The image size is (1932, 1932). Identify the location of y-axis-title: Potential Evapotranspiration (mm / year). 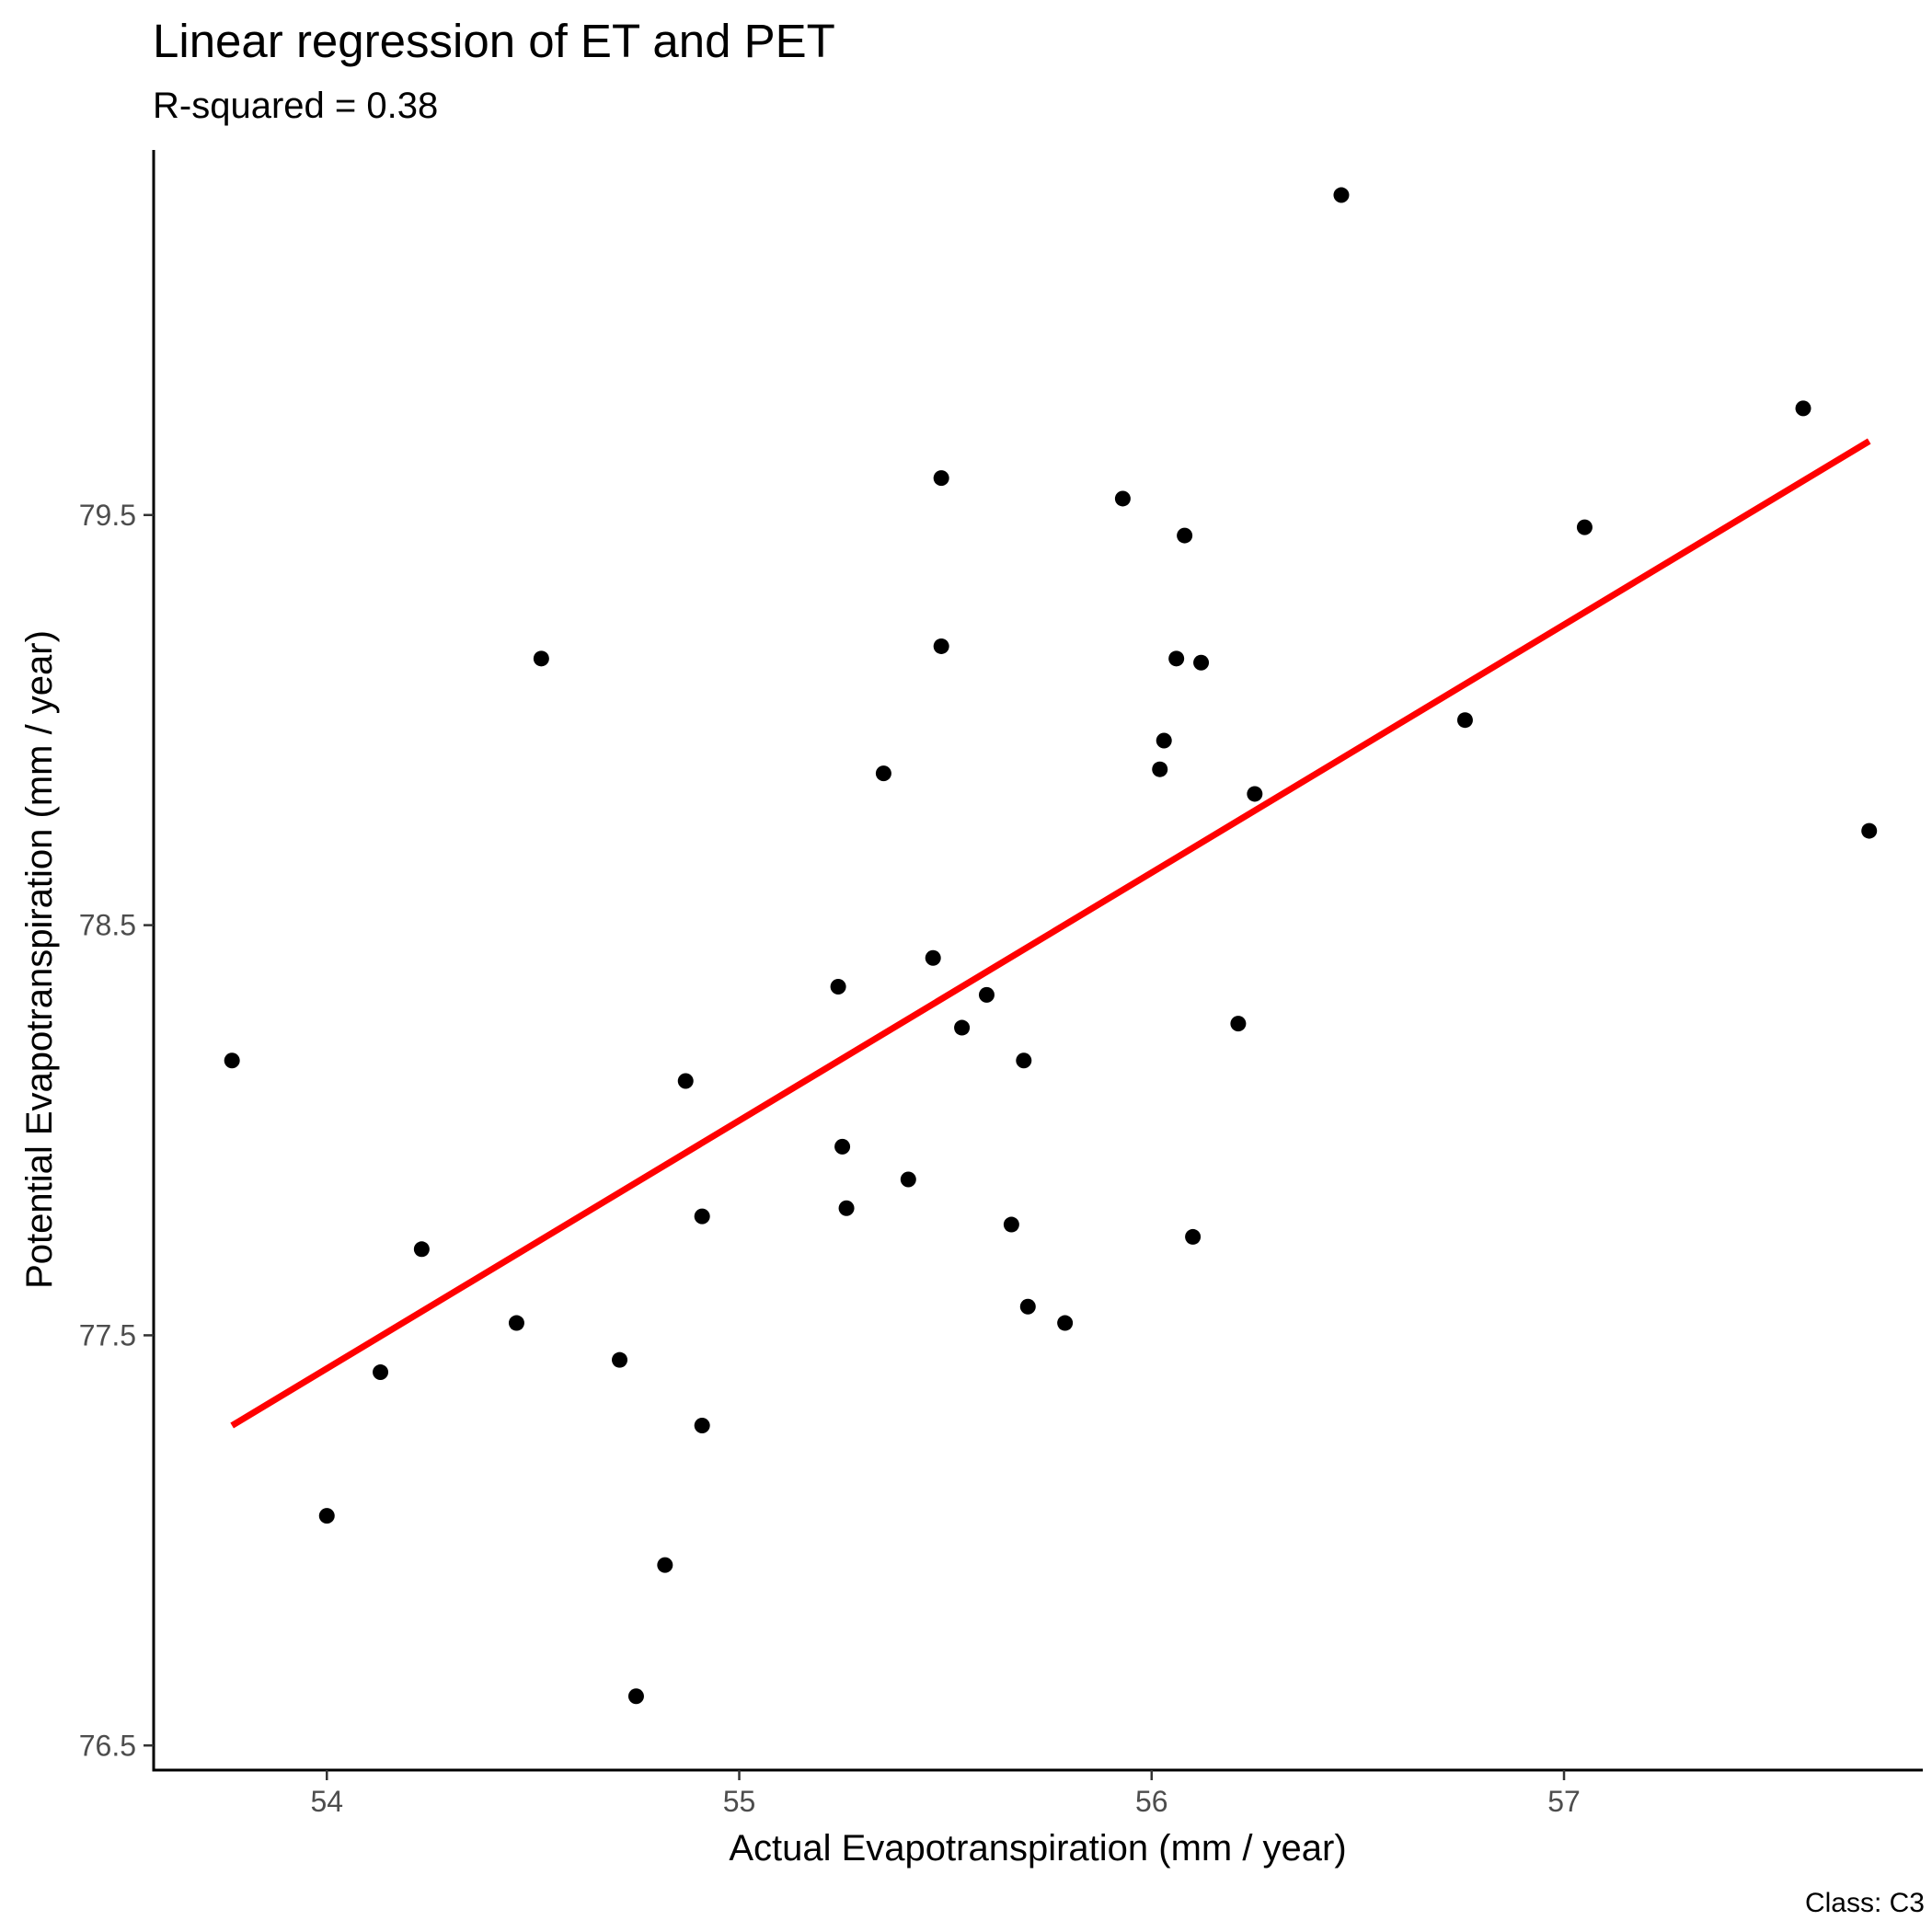
(39, 959).